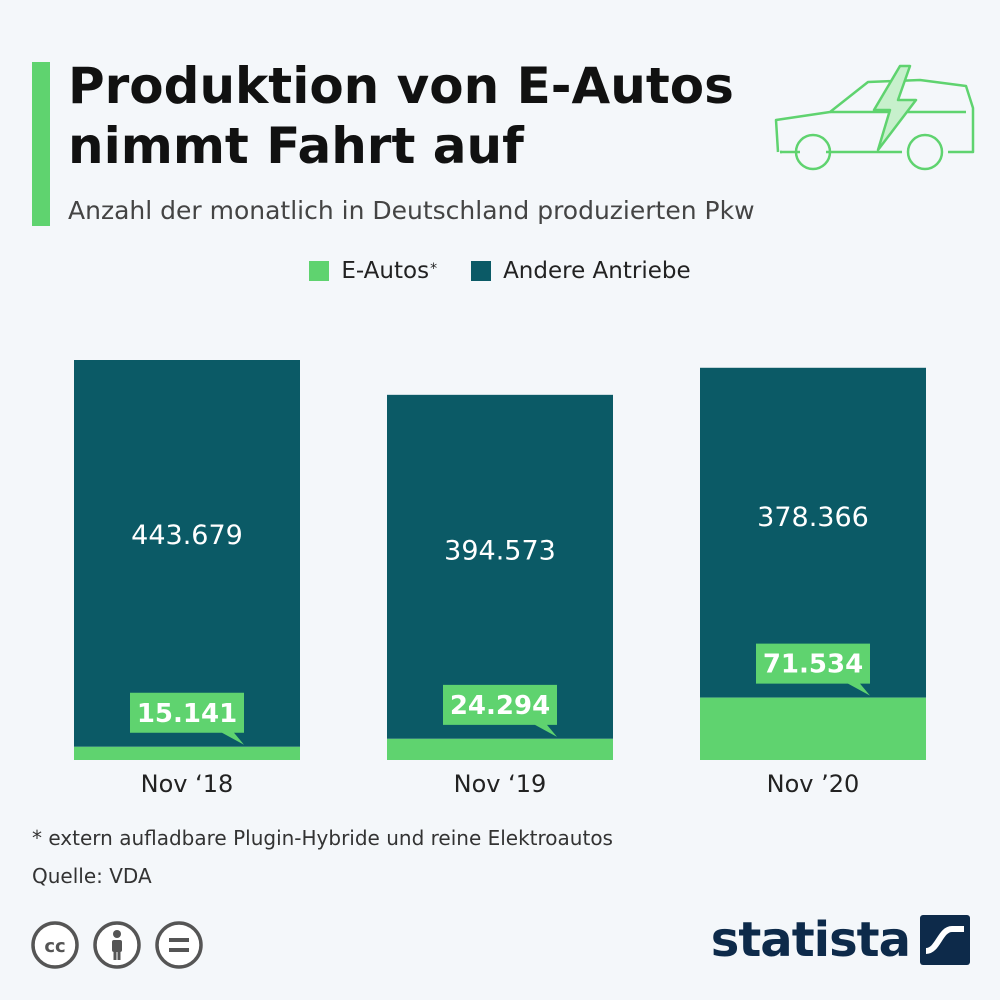 The image size is (1000, 1000). I want to click on statista-brand: statista, so click(840, 940).